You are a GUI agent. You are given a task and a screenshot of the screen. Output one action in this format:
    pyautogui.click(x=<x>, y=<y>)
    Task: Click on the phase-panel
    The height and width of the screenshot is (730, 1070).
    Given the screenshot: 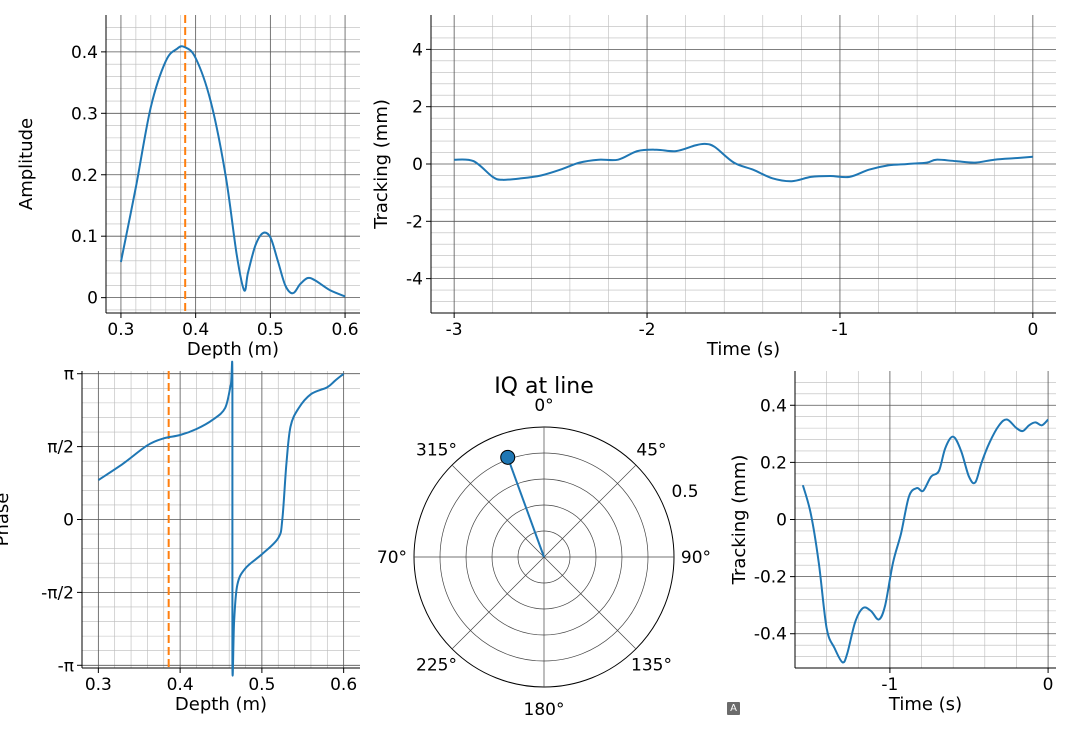 What is the action you would take?
    pyautogui.click(x=218, y=518)
    